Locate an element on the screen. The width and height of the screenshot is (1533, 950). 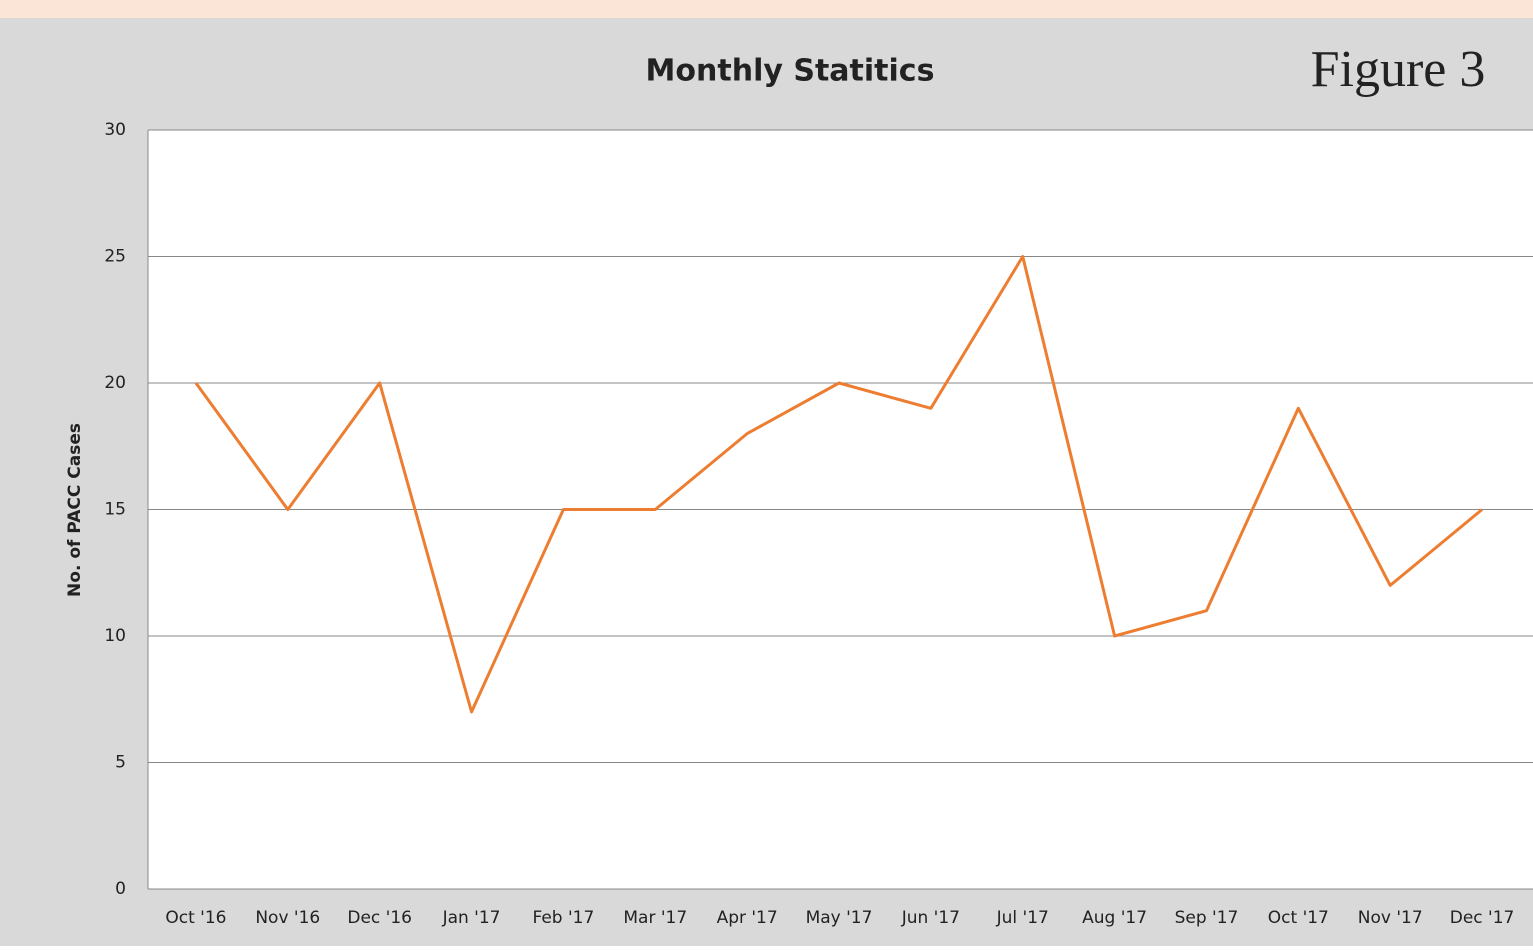
x-tick-label: May '17 is located at coordinates (839, 918).